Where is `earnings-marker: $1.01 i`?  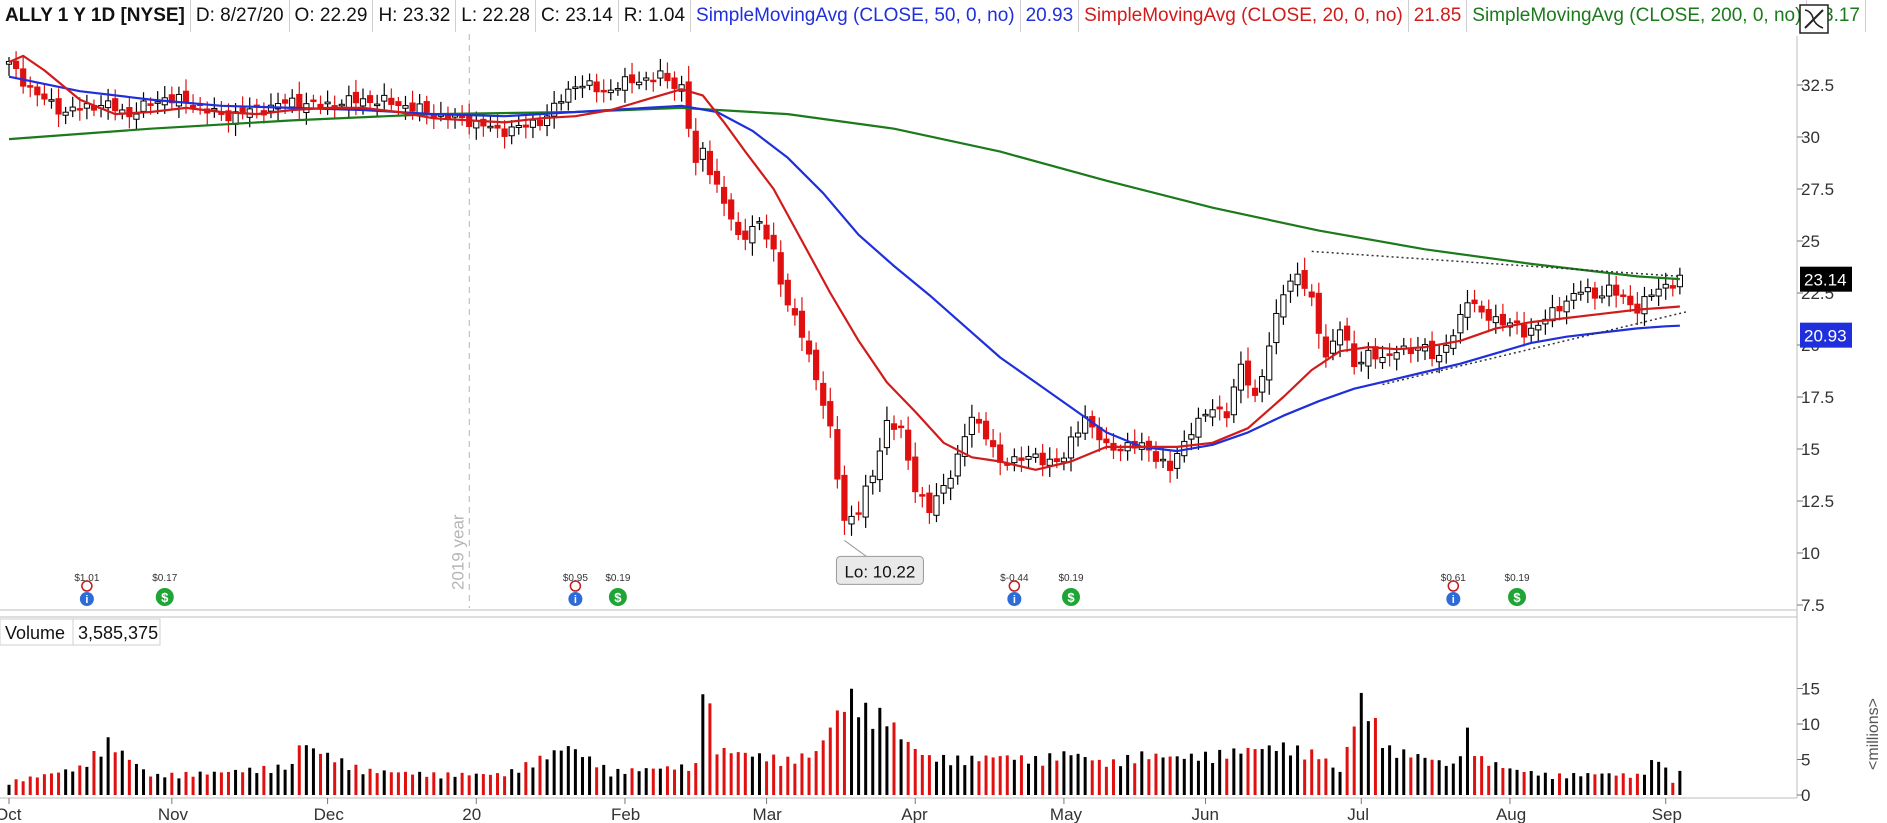
earnings-marker: $1.01 i is located at coordinates (87, 589).